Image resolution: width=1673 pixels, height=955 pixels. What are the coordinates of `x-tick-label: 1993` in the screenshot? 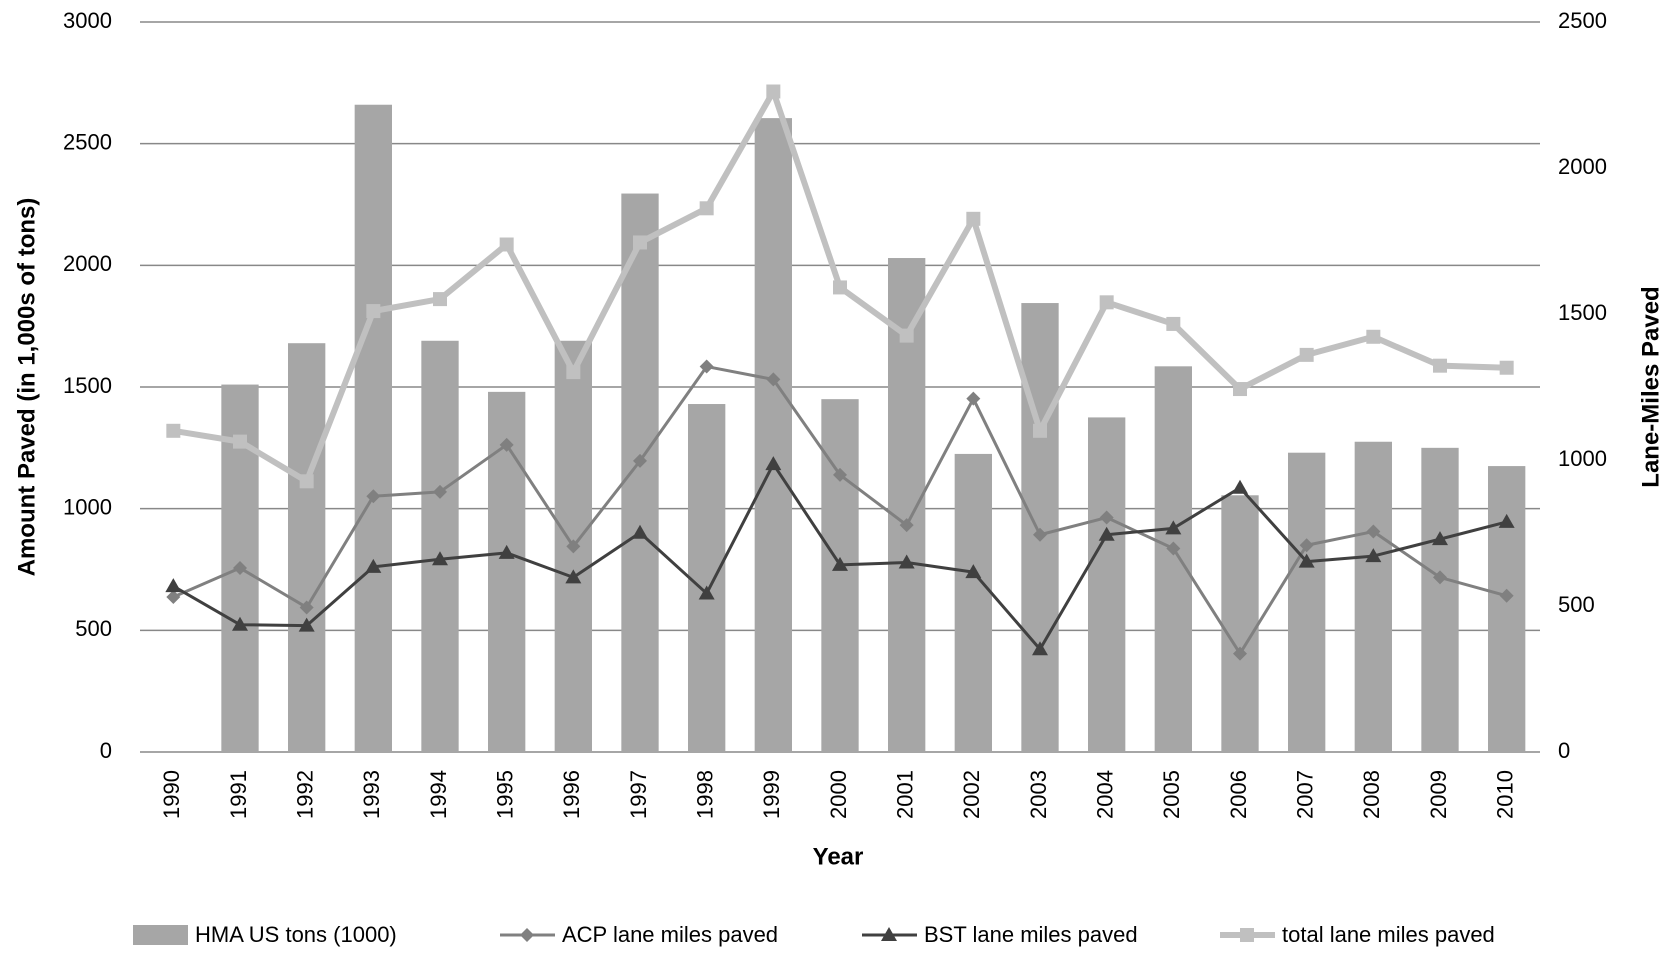 It's located at (371, 794).